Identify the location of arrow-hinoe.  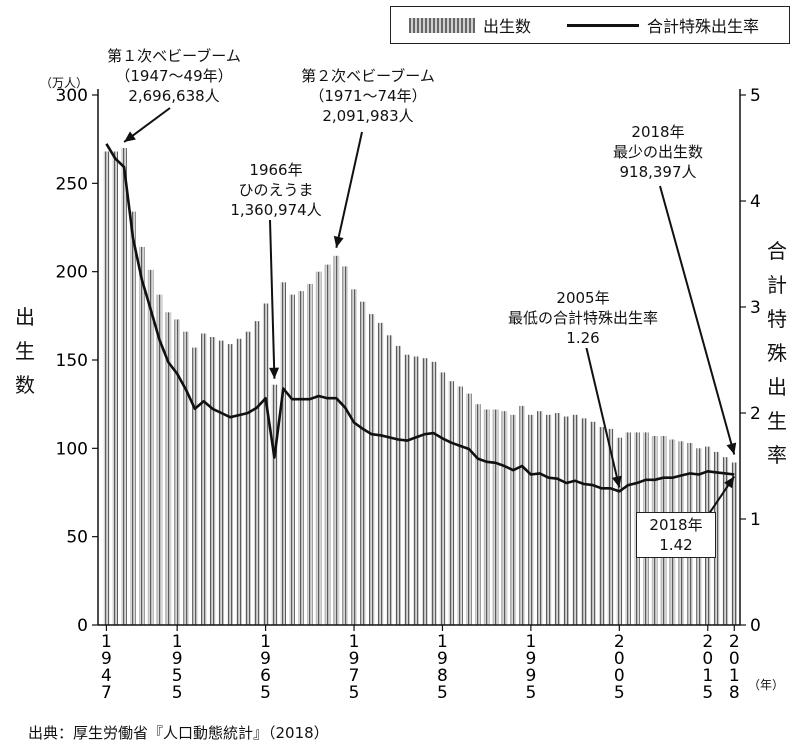
(272, 299).